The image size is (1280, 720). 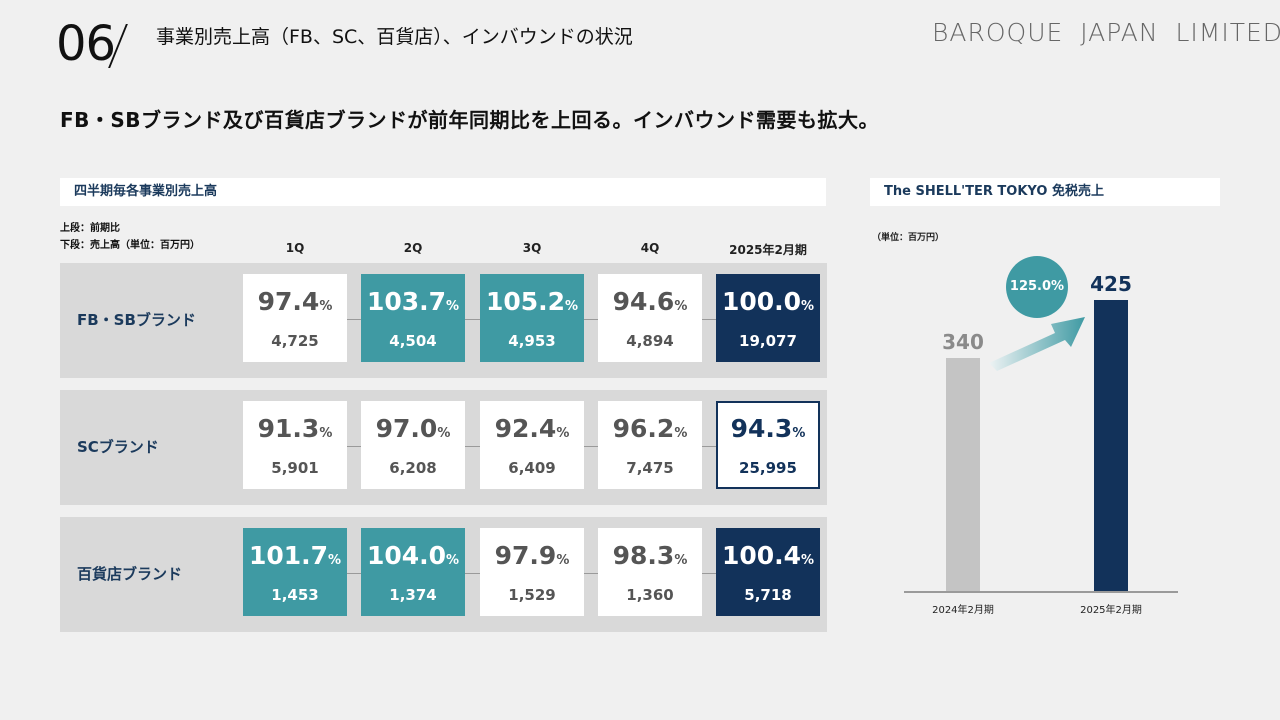 What do you see at coordinates (650, 468) in the screenshot?
I see `sales-amount: 7,475` at bounding box center [650, 468].